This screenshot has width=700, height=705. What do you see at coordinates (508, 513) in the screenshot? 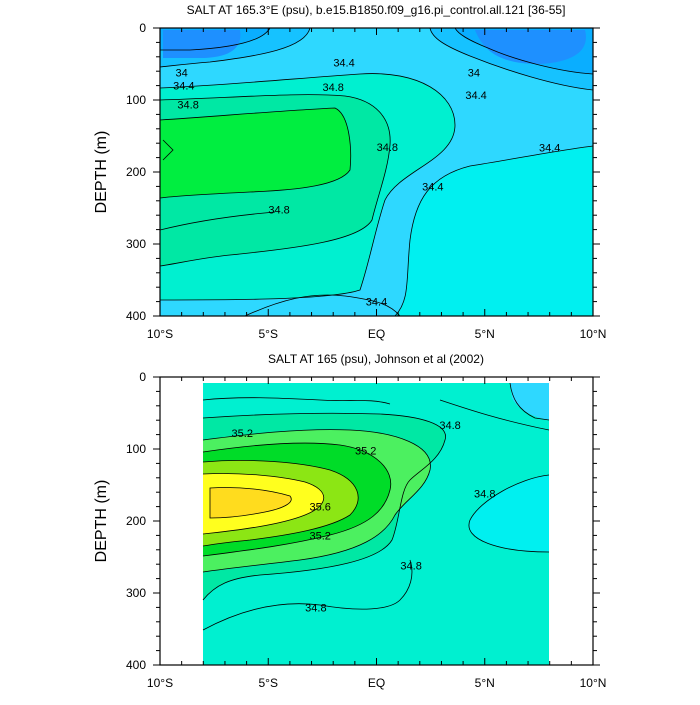
I see `panel-2-fill-34.4` at bounding box center [508, 513].